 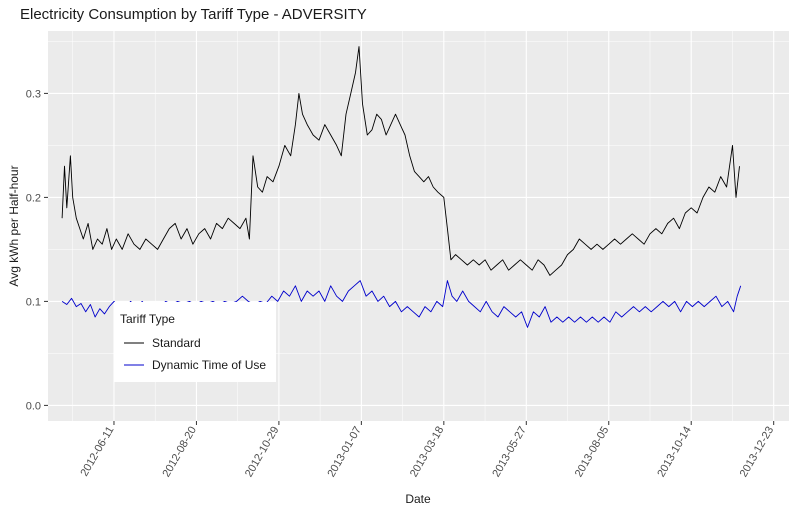 What do you see at coordinates (209, 365) in the screenshot?
I see `legend-label-dynamic: Dynamic Time of Use` at bounding box center [209, 365].